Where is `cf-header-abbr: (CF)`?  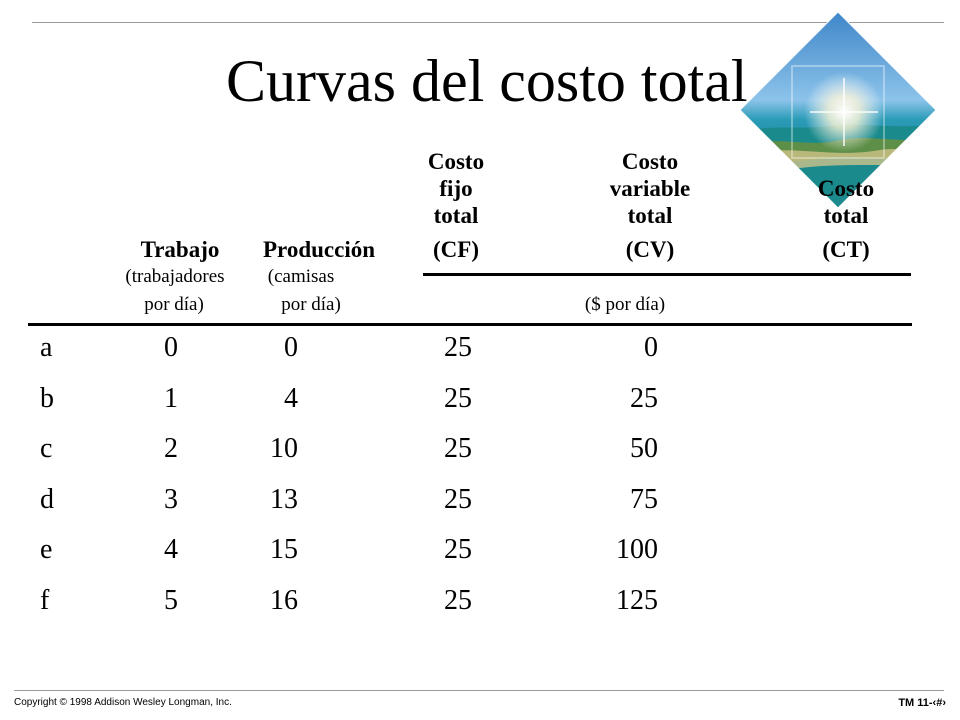
cf-header-abbr: (CF) is located at coordinates (456, 249).